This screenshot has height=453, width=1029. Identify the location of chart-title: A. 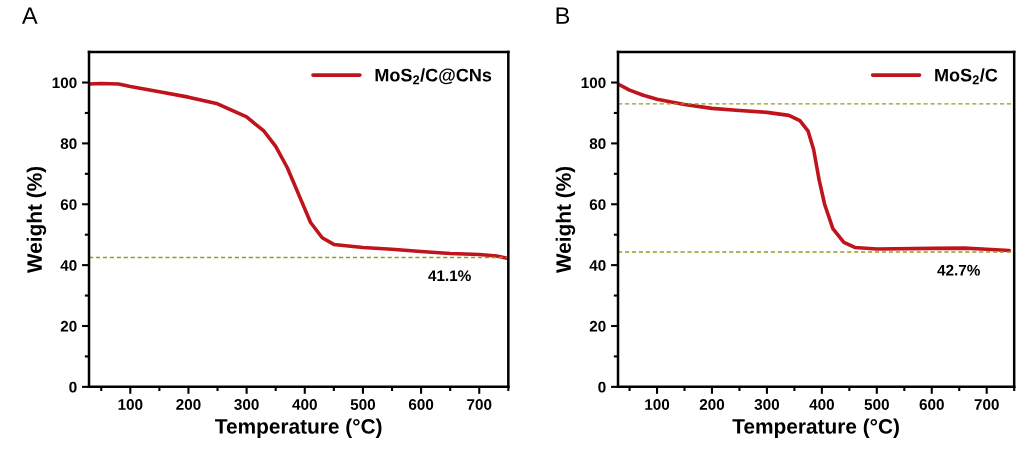
(29, 15).